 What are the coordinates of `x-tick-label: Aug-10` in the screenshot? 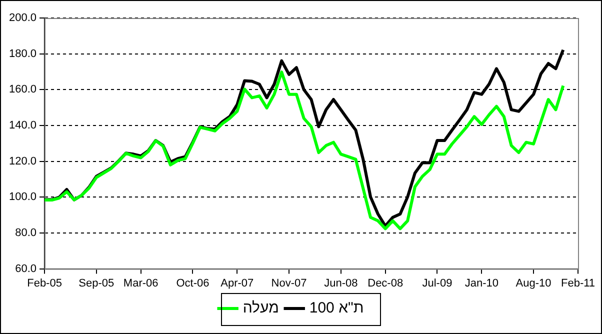 It's located at (534, 283).